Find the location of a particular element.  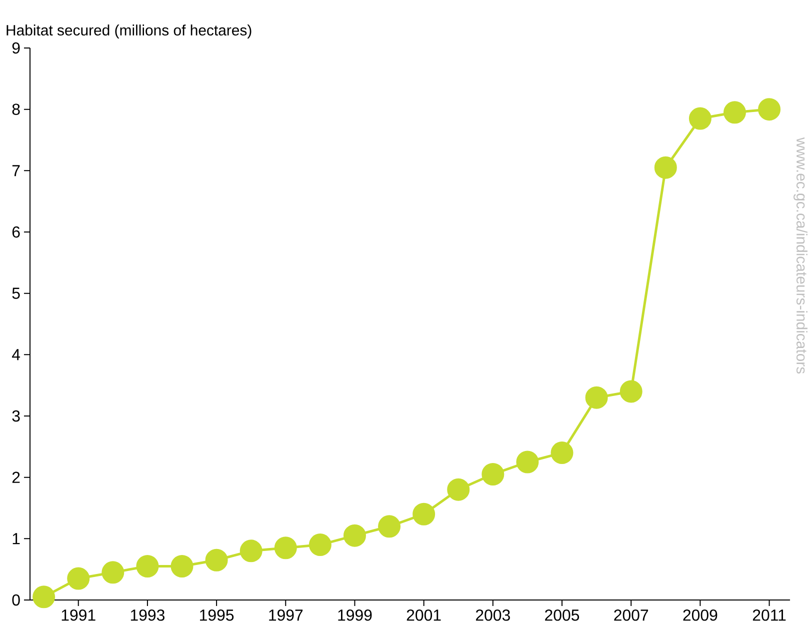

y-tick-label: 8 is located at coordinates (16, 109).